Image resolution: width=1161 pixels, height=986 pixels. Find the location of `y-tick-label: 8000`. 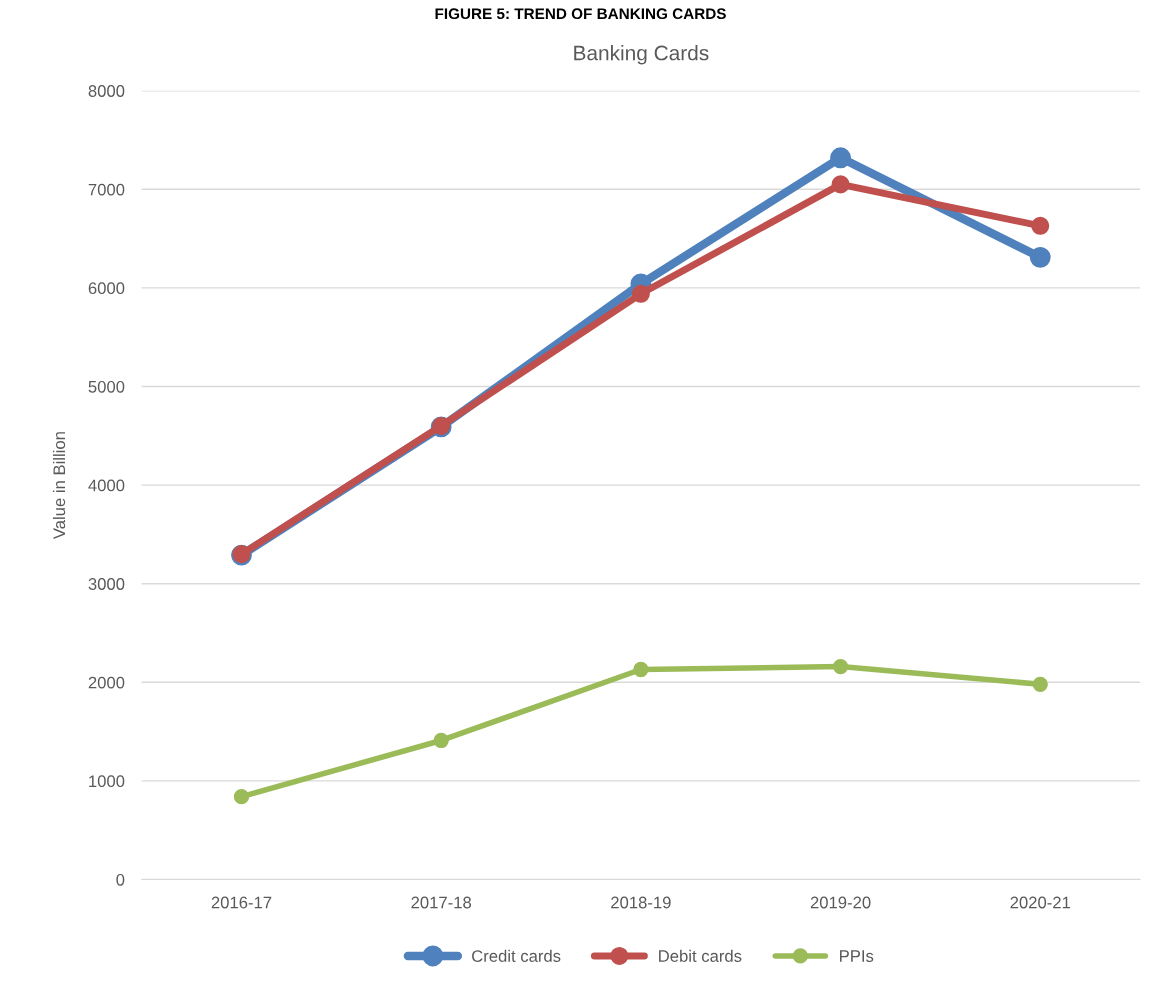

y-tick-label: 8000 is located at coordinates (106, 91).